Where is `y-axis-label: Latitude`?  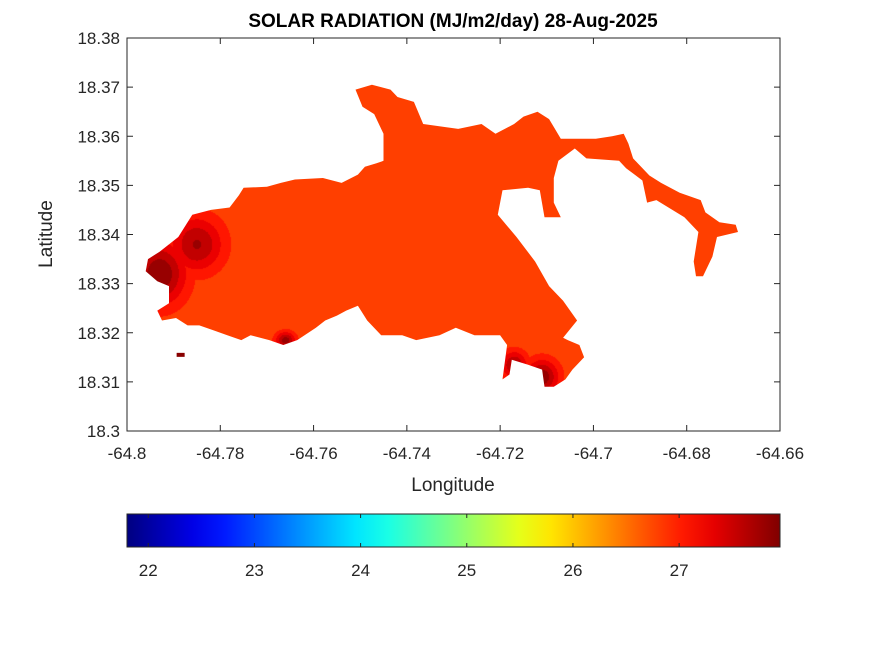 y-axis-label: Latitude is located at coordinates (46, 234).